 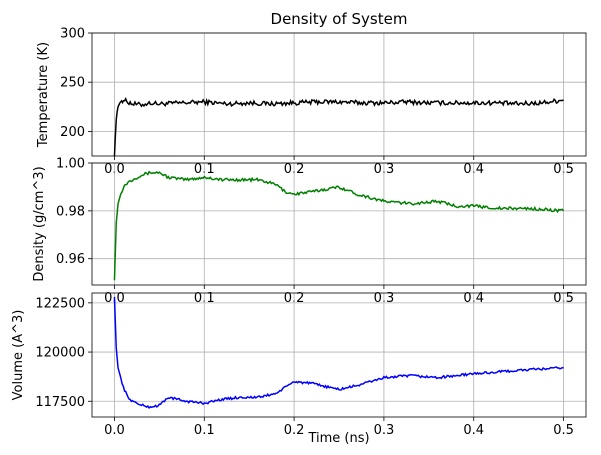 What do you see at coordinates (72, 132) in the screenshot?
I see `y-tick-label: 200` at bounding box center [72, 132].